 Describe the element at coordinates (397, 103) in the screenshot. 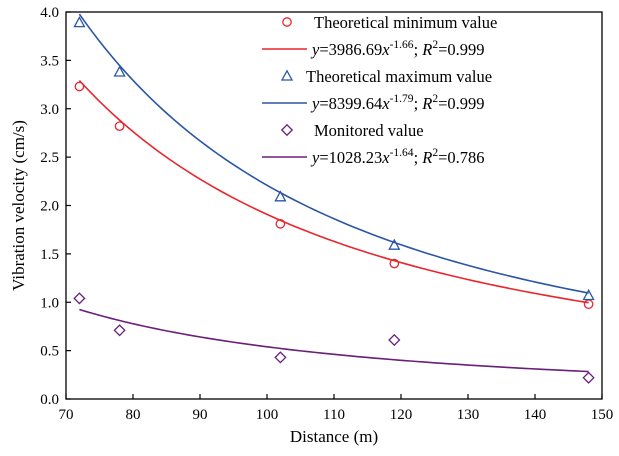

I see `legend-equation: y=8399.64x-1.79; R2=0.999` at that location.